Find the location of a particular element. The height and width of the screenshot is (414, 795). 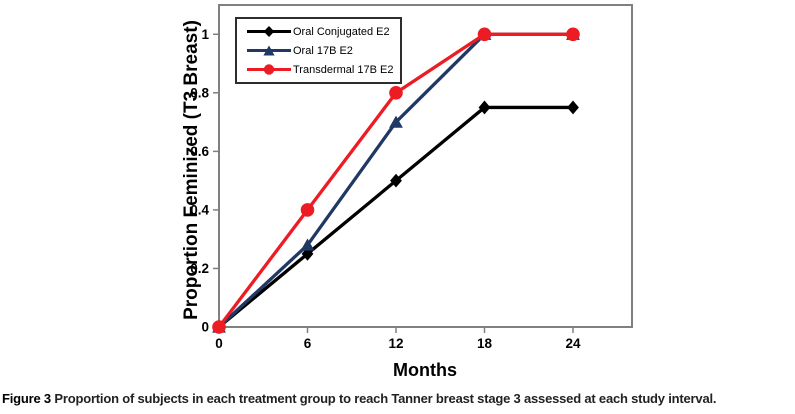

legend-label: Oral Conjugated E2 is located at coordinates (341, 31).